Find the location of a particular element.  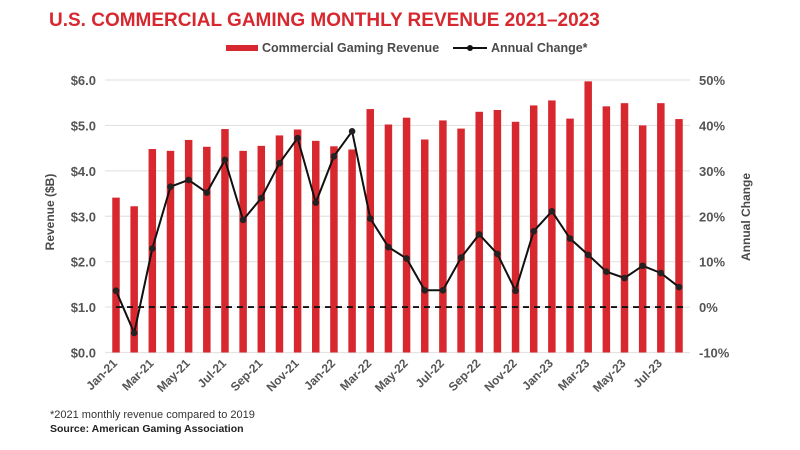

x-tick-label: Jul-23 is located at coordinates (648, 373).